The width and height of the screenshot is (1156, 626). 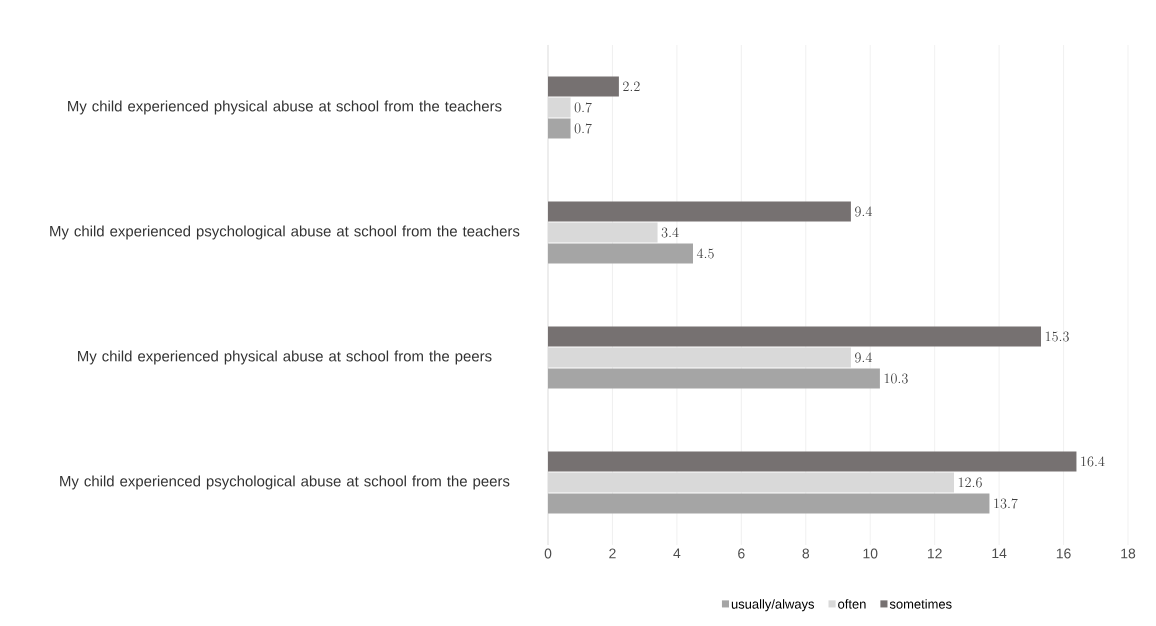 I want to click on x-tick-label: 18, so click(x=1128, y=553).